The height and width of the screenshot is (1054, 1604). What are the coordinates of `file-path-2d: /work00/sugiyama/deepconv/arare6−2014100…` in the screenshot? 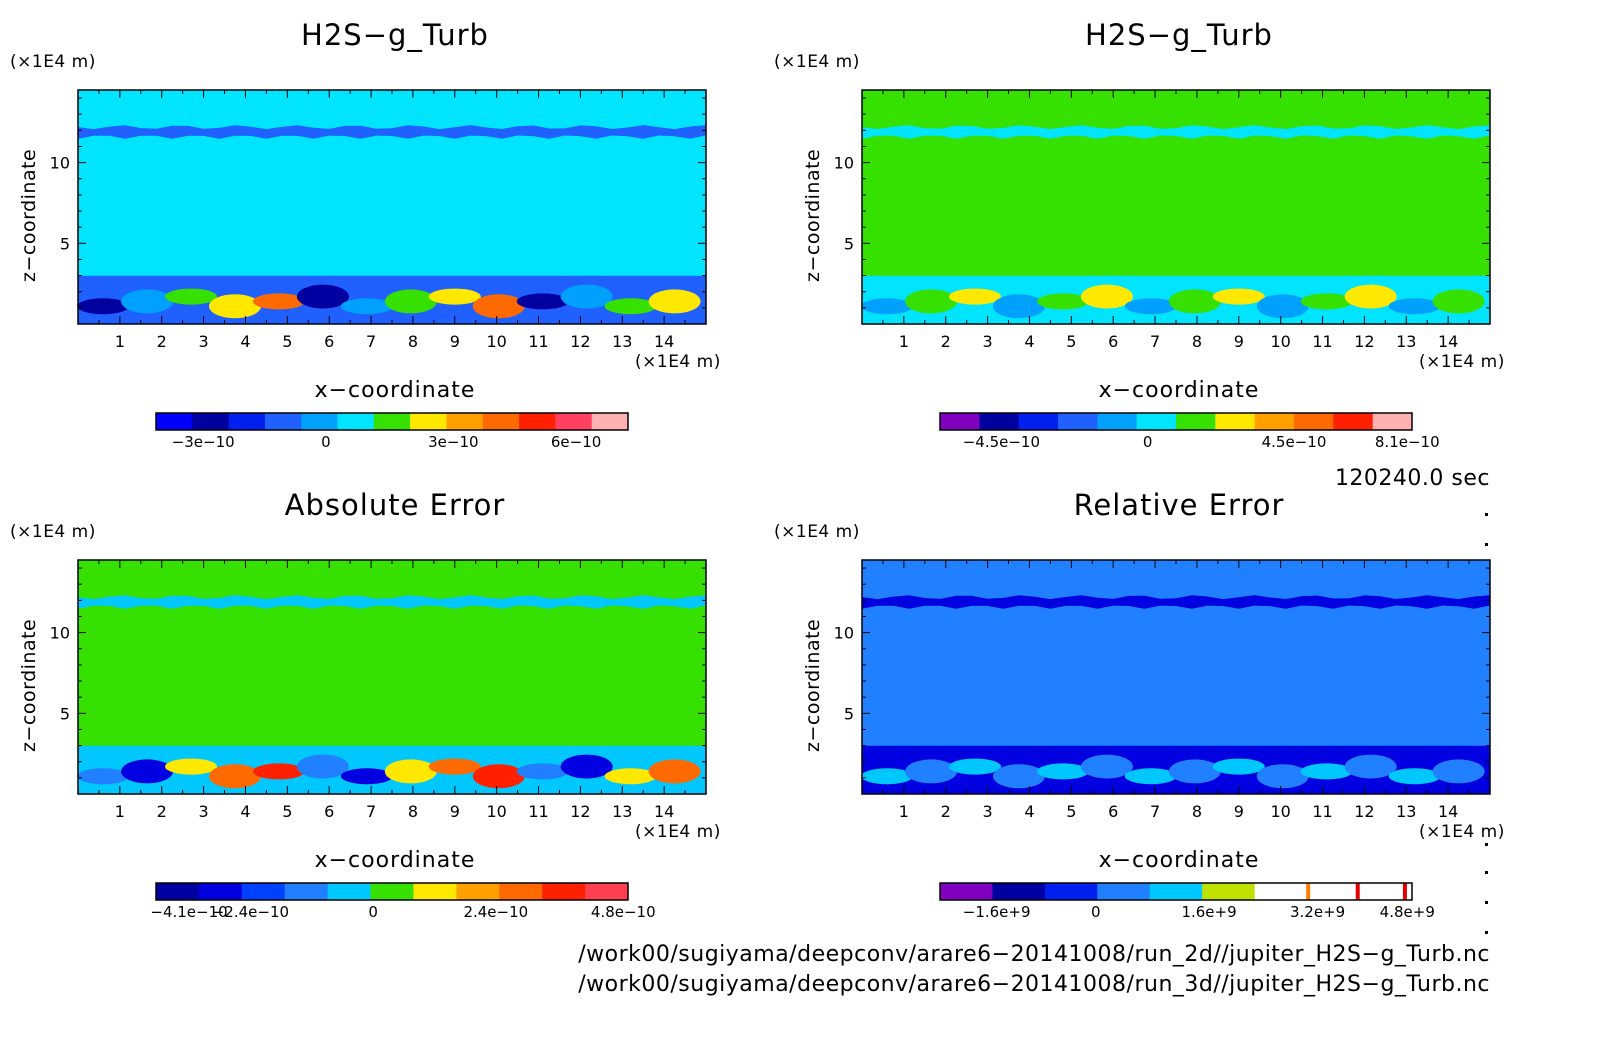 It's located at (1034, 954).